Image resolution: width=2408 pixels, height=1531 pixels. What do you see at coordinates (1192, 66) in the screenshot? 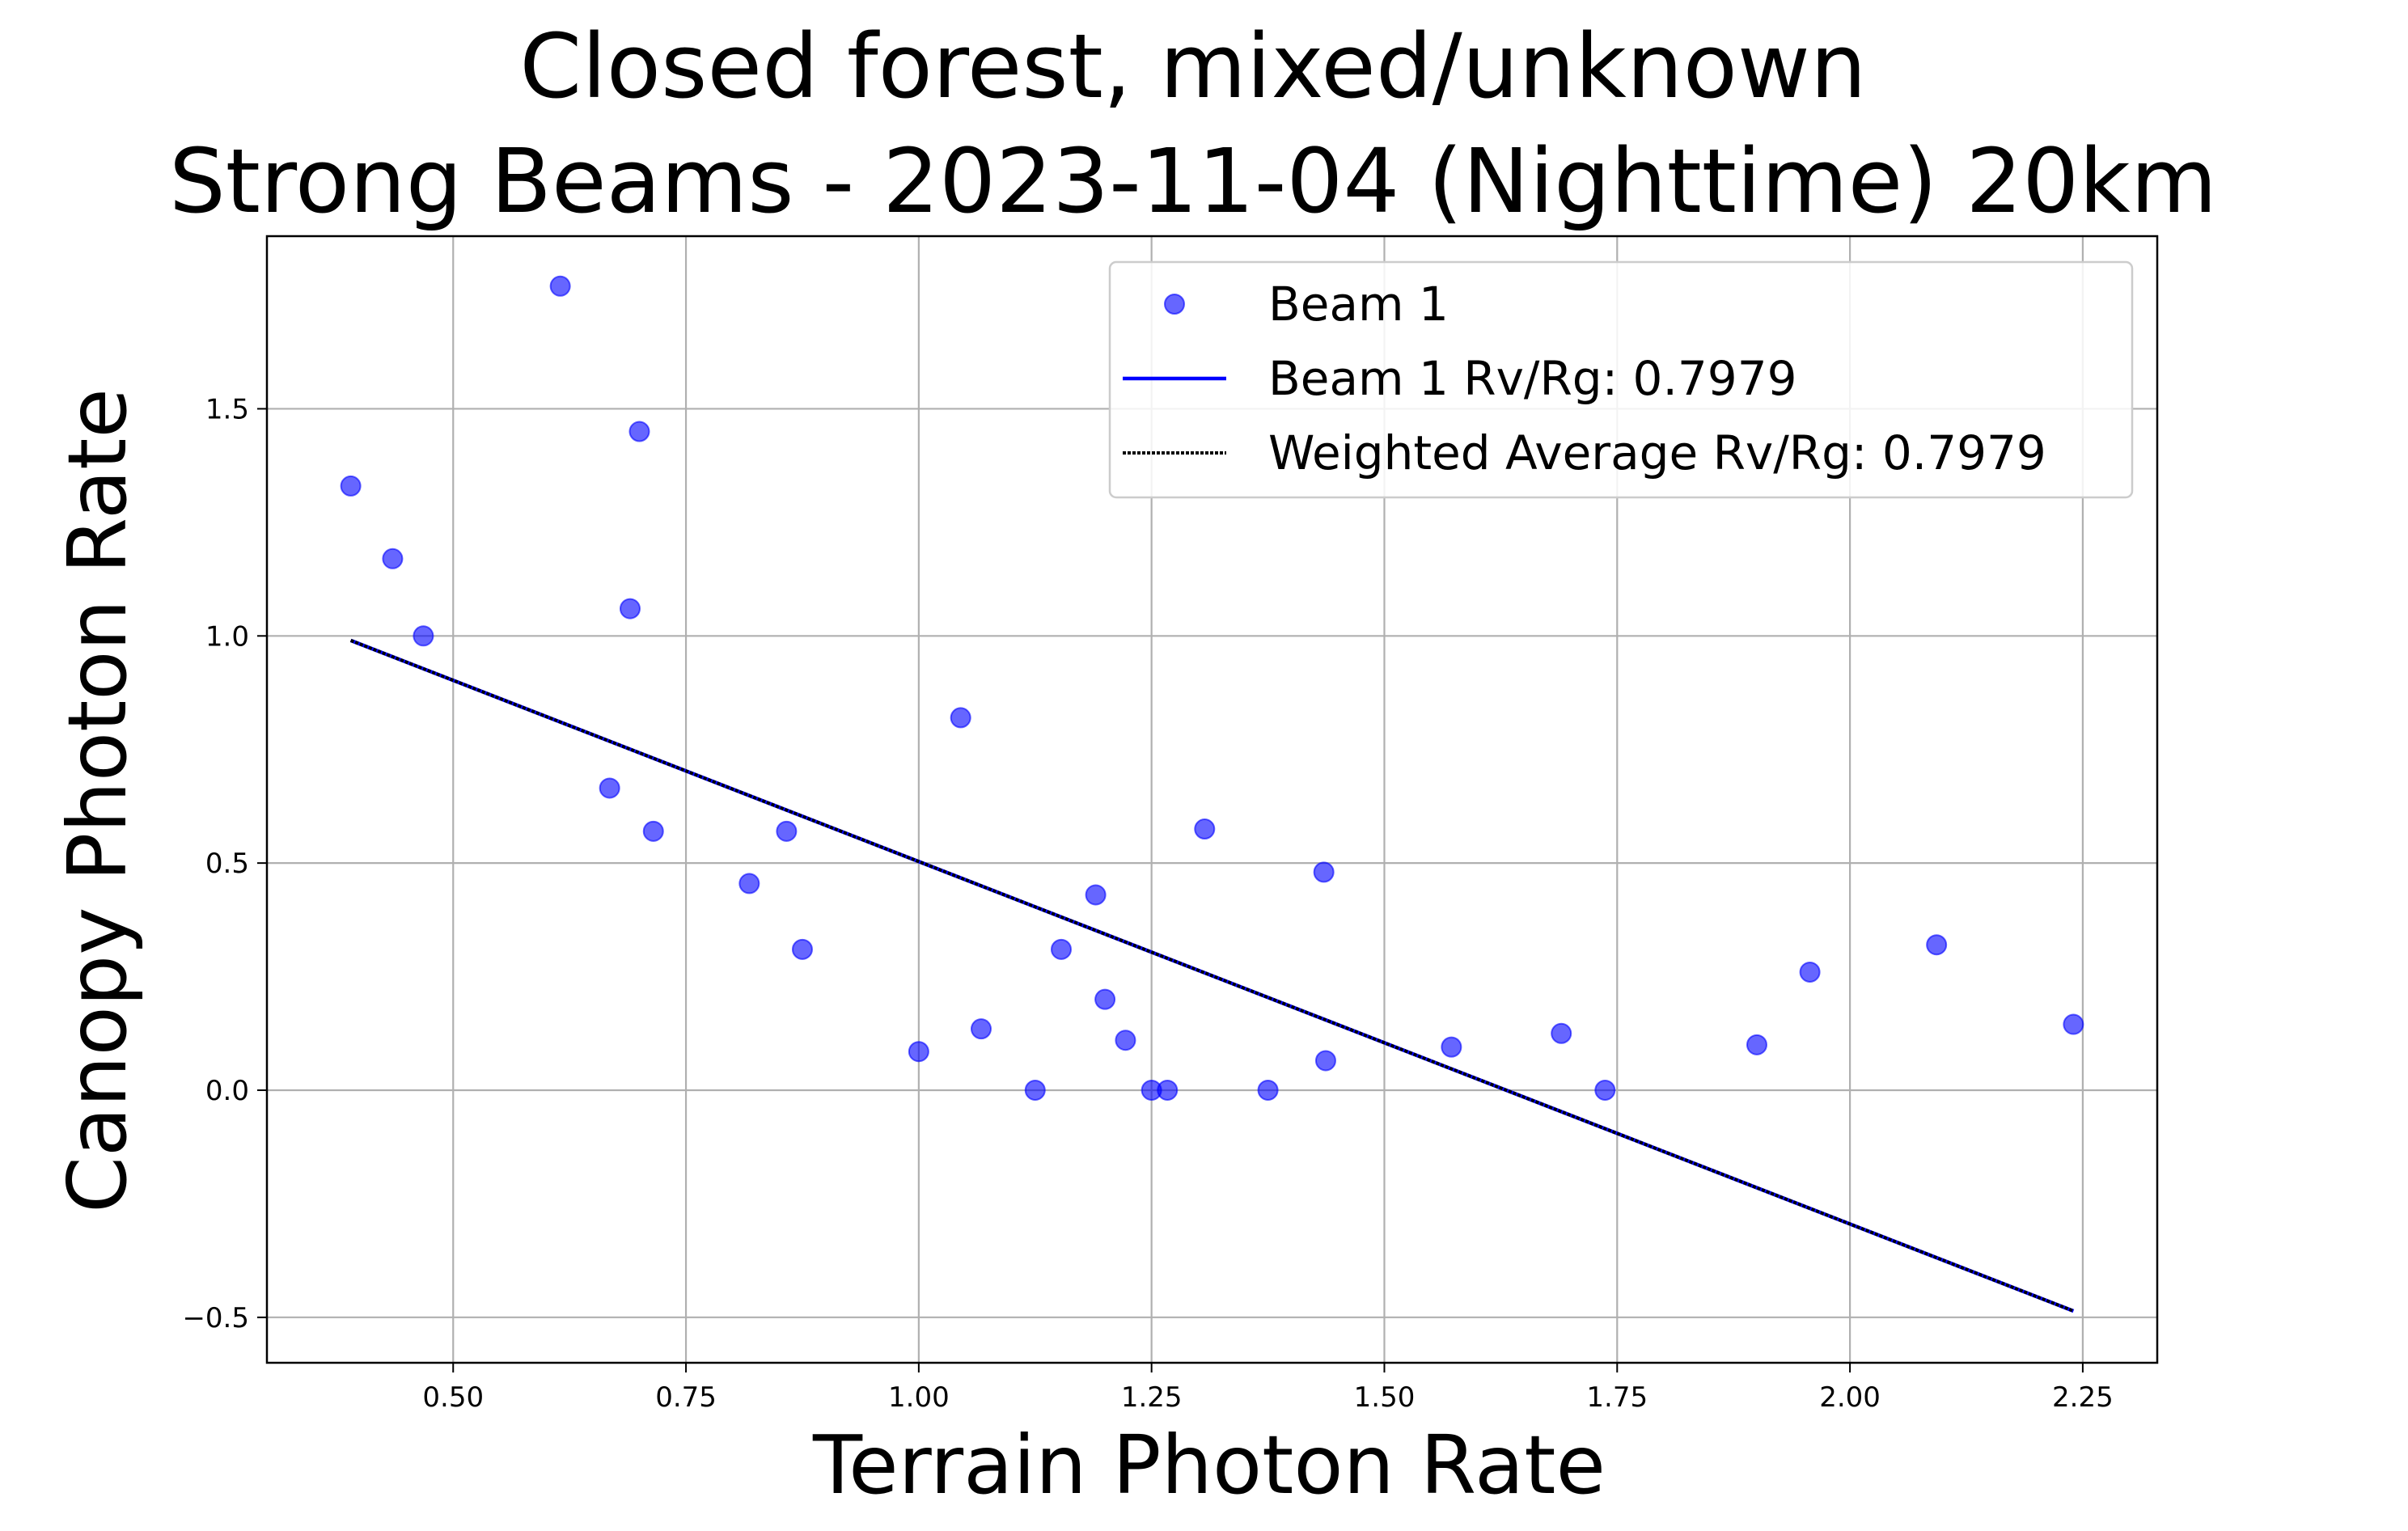
I see `chart-title: Closed forest, mixed/unknown` at bounding box center [1192, 66].